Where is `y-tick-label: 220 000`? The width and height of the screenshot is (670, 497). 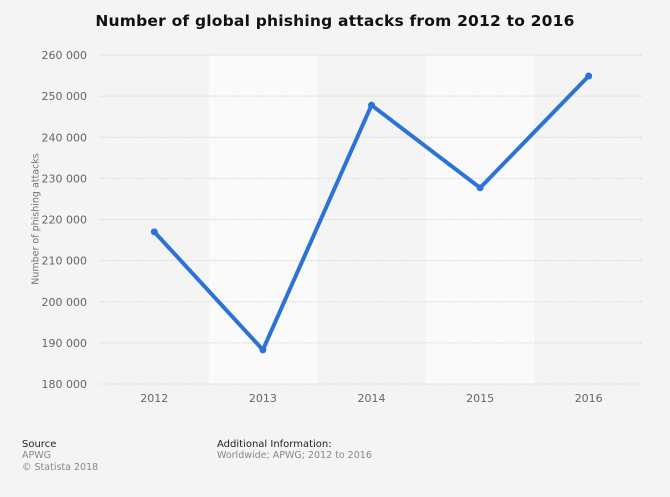
y-tick-label: 220 000 is located at coordinates (65, 220).